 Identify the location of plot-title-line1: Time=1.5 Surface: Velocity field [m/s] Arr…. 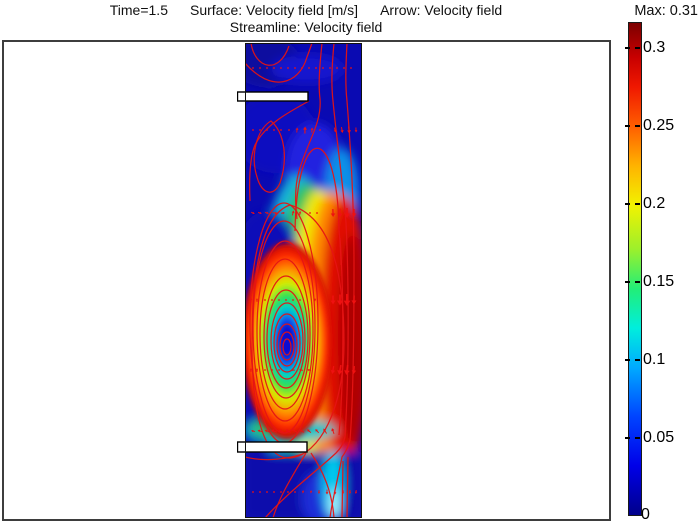
(306, 10).